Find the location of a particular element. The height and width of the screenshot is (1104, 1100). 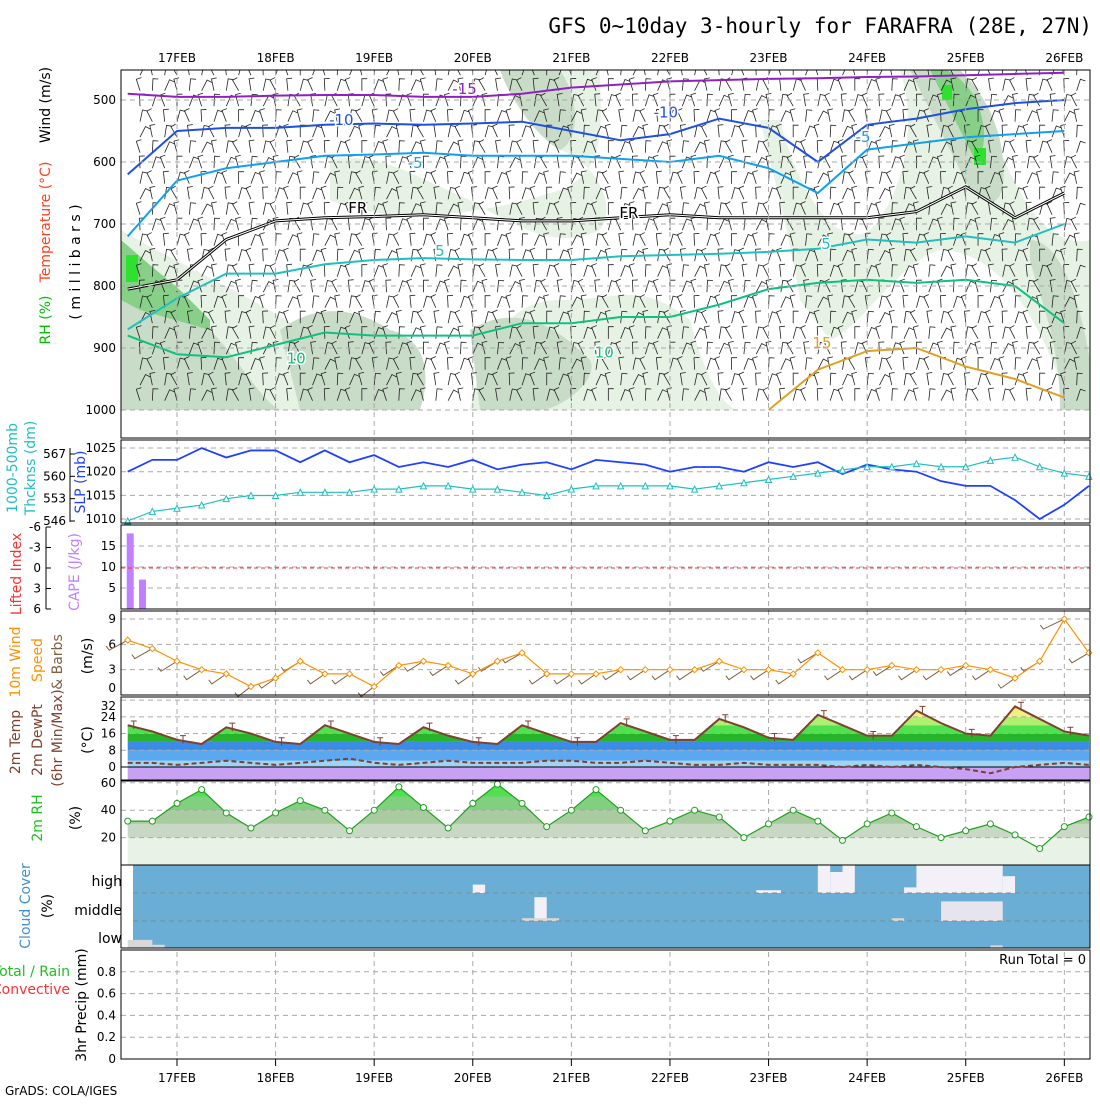

contour-label: 15 is located at coordinates (821, 343).